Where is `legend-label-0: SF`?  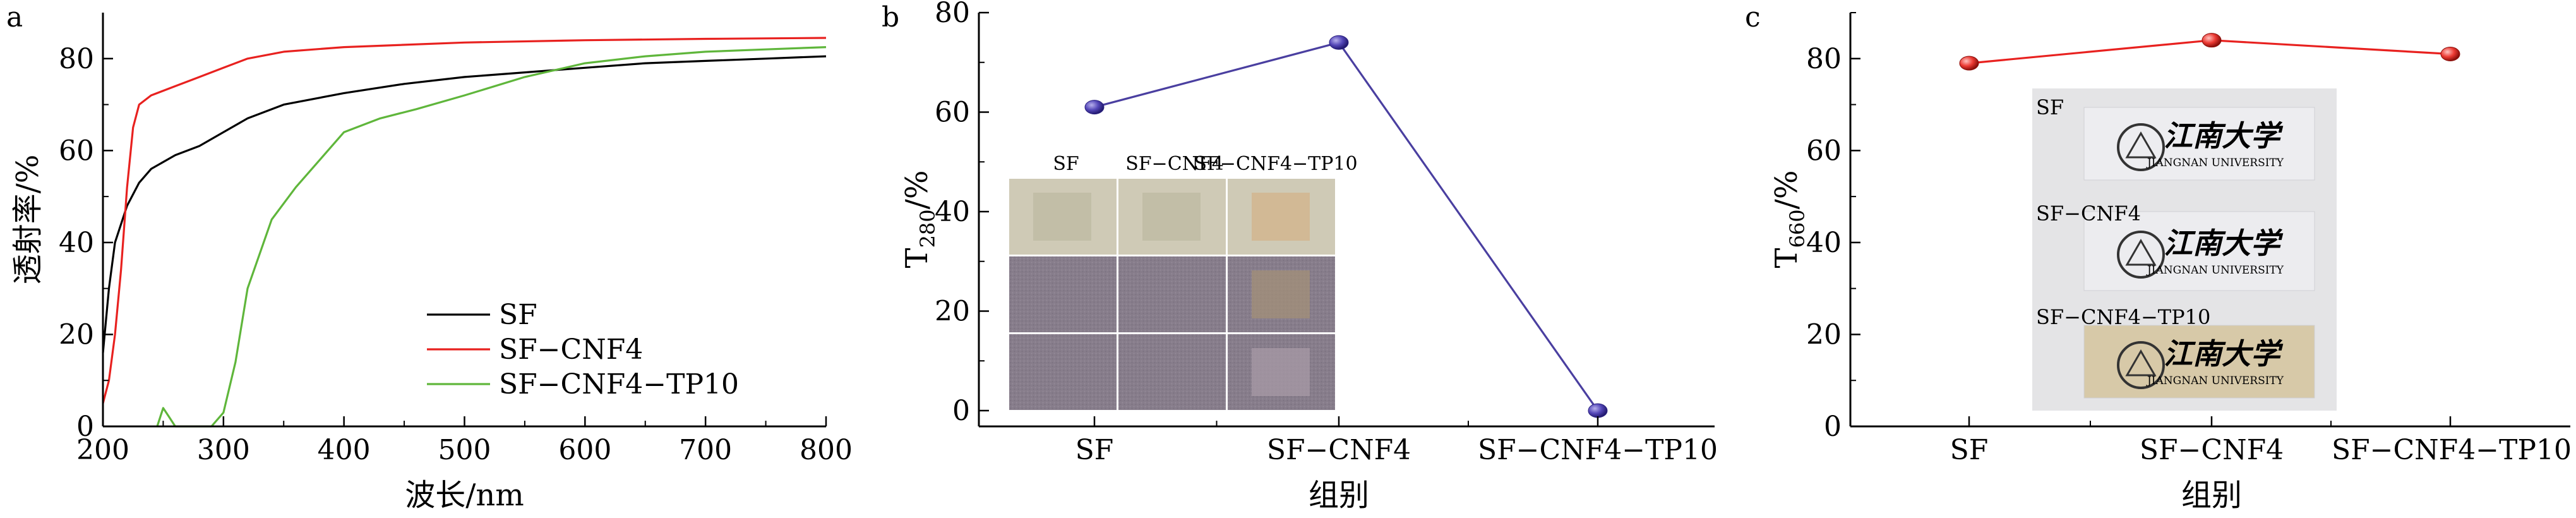
legend-label-0: SF is located at coordinates (518, 315).